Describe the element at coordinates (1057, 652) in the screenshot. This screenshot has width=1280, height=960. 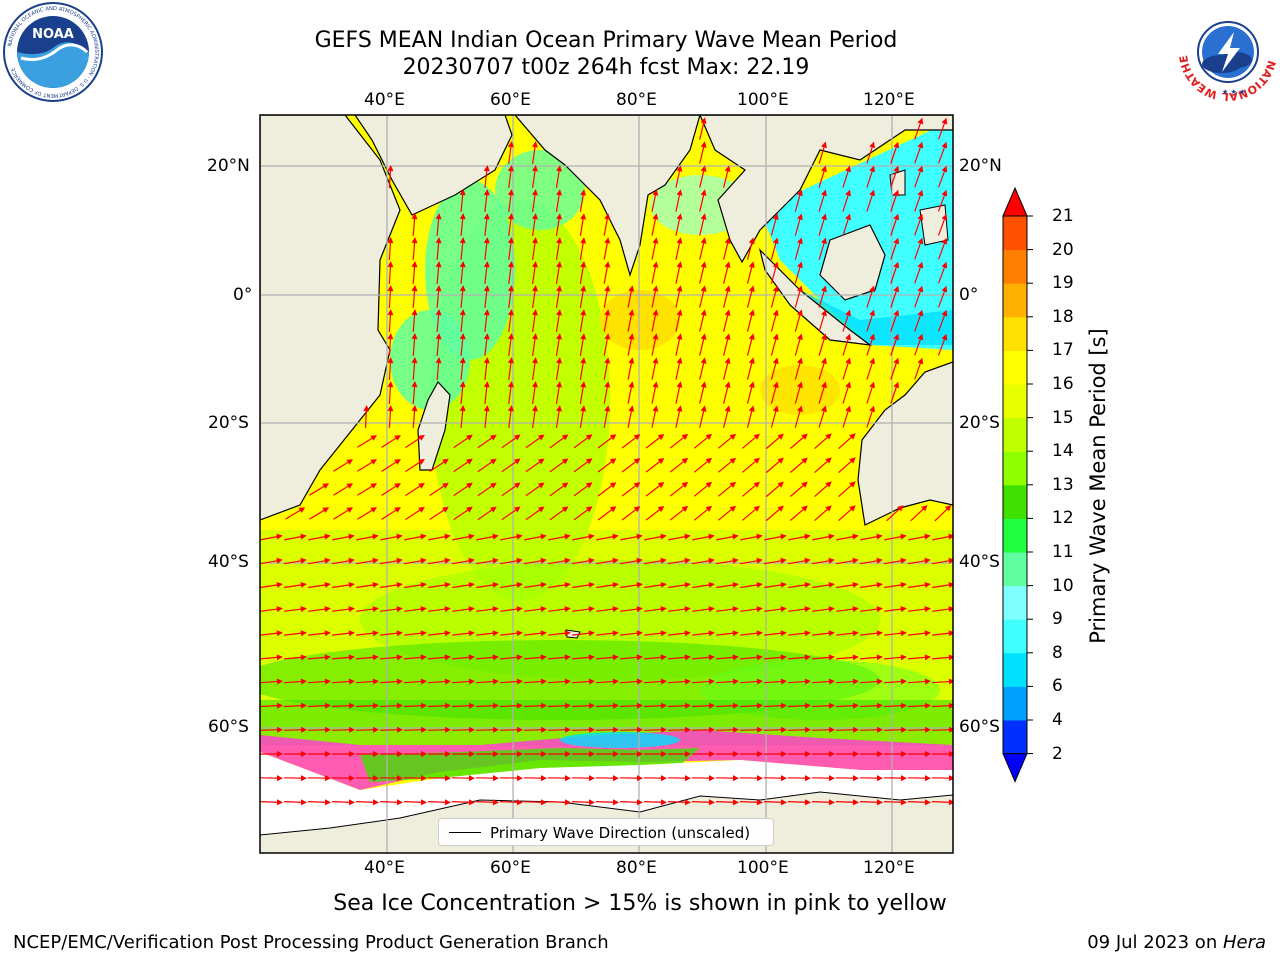
I see `colorbar-tick-label: 8` at that location.